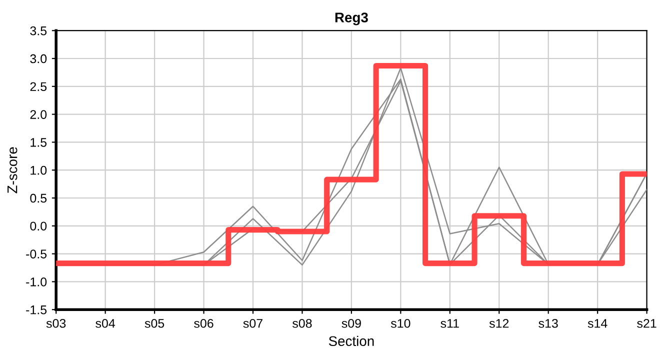 This screenshot has width=660, height=360. I want to click on x-tick-label: s11, so click(449, 323).